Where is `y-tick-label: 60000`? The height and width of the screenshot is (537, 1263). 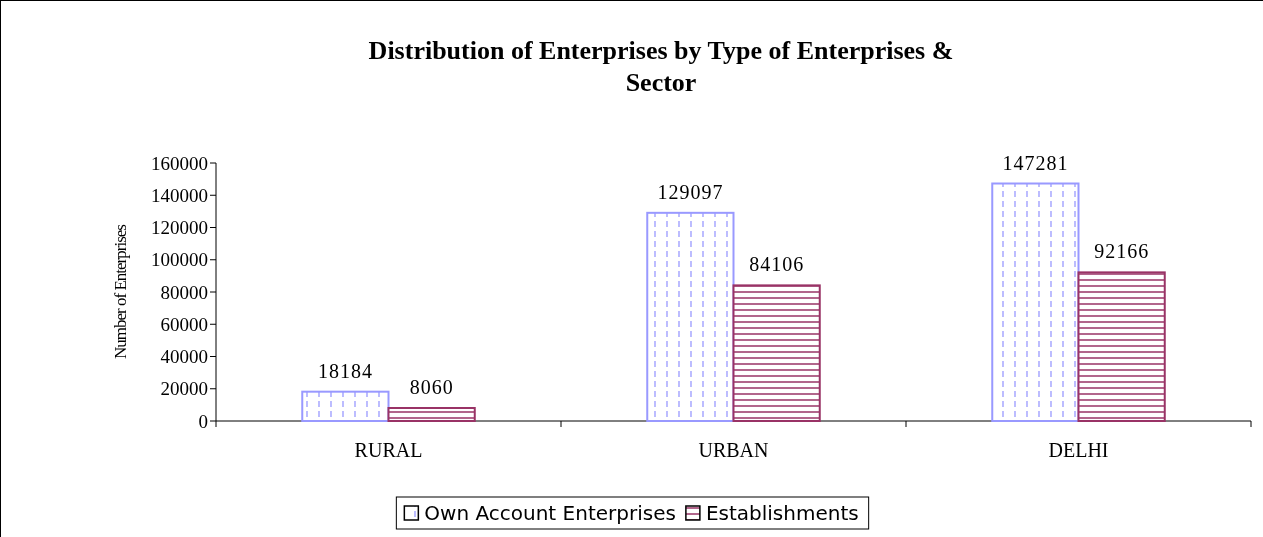
y-tick-label: 60000 is located at coordinates (184, 324).